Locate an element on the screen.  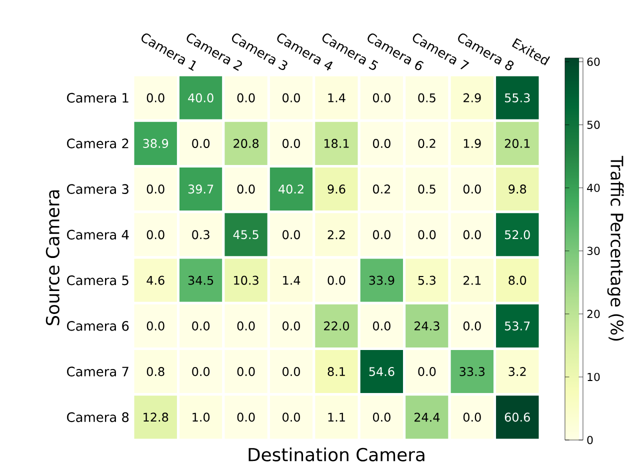
data-label: 24.4 is located at coordinates (427, 417).